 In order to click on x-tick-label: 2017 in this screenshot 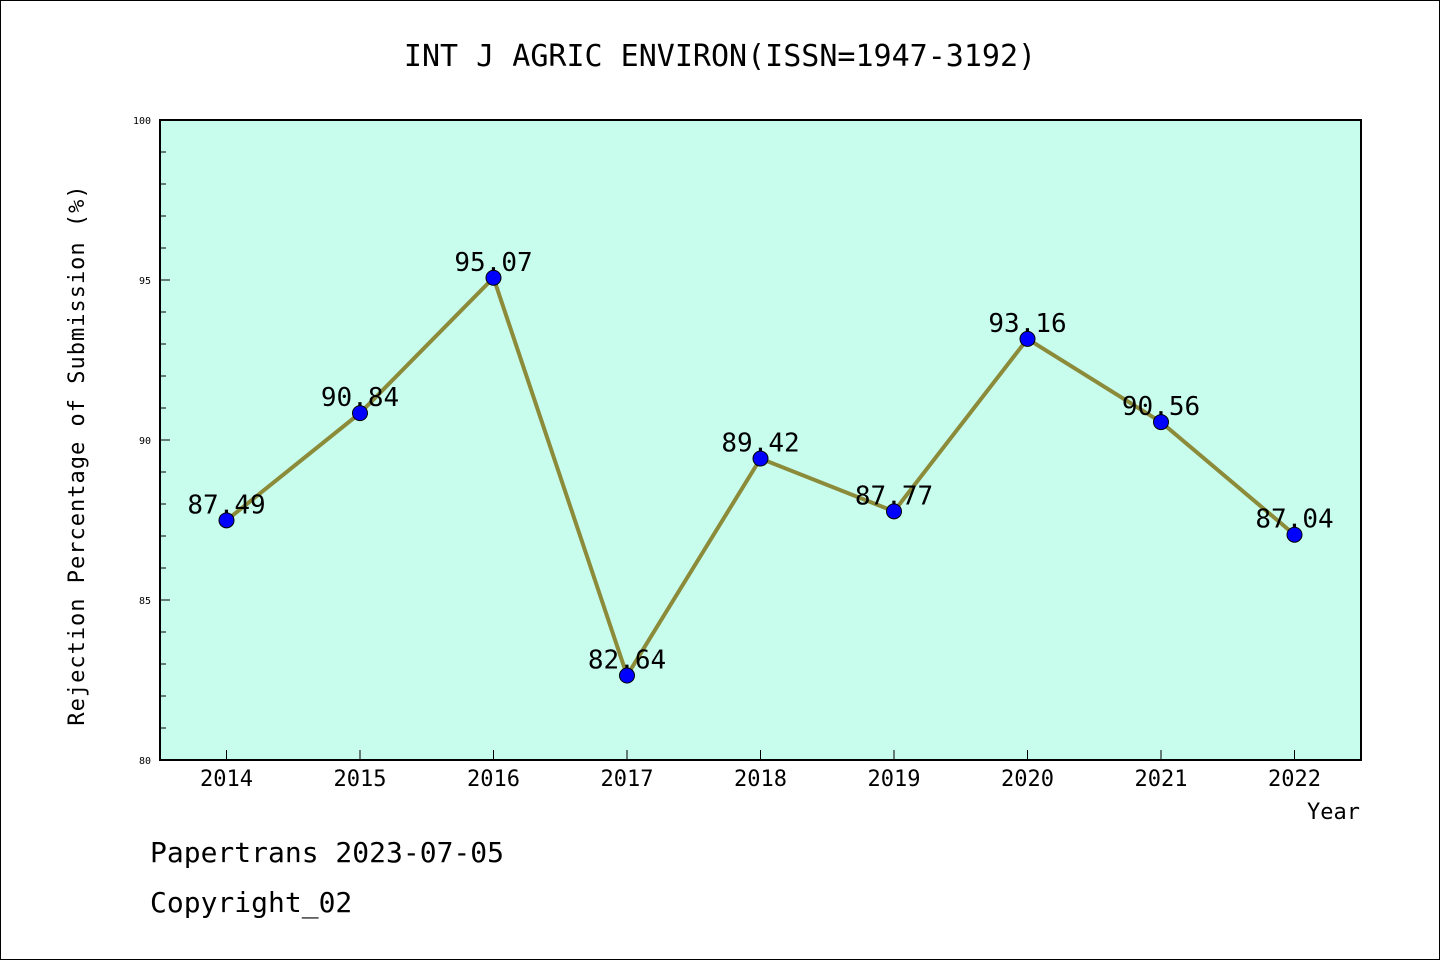, I will do `click(627, 779)`.